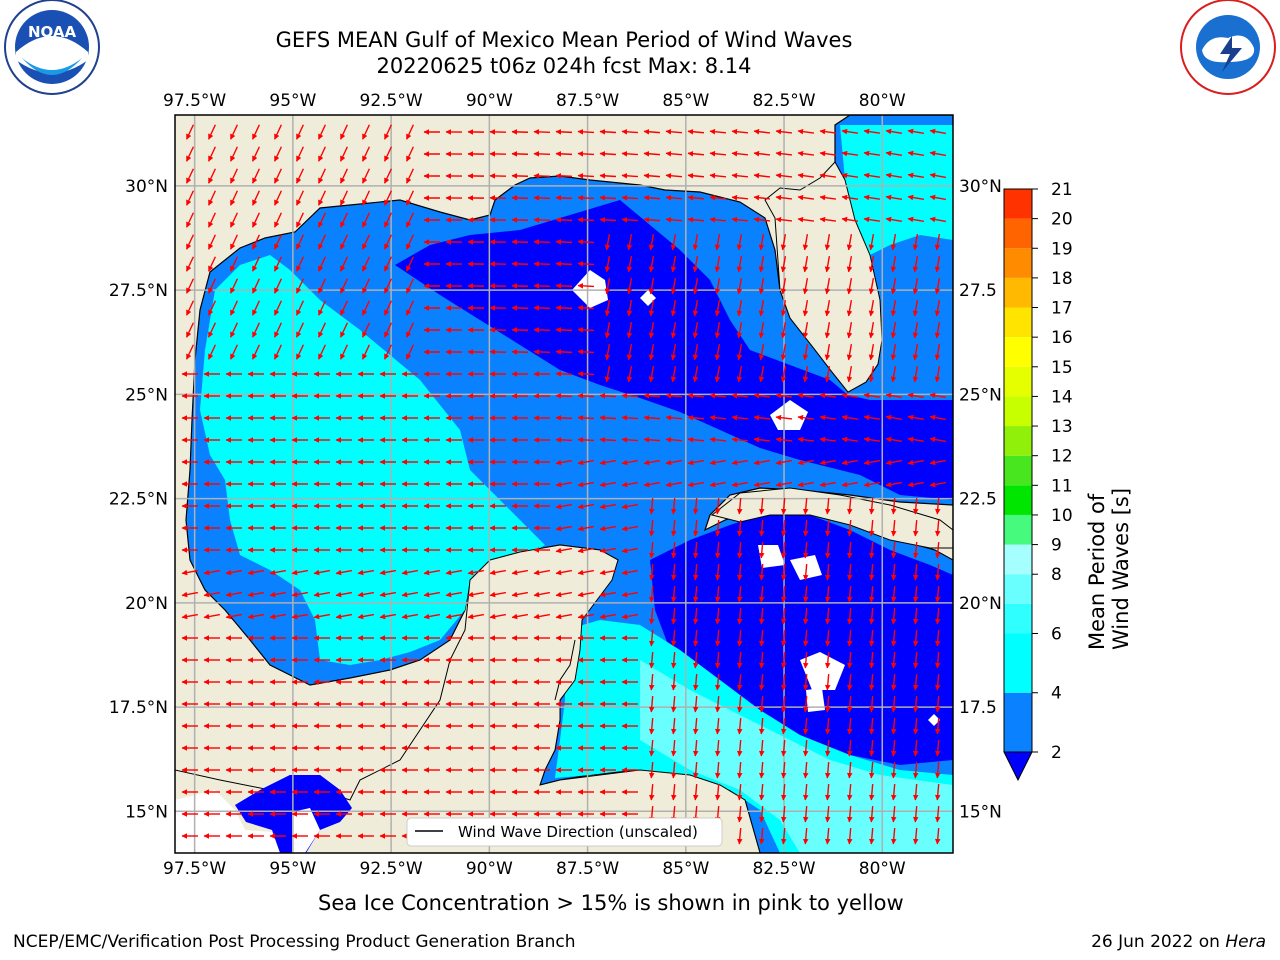 Image resolution: width=1280 pixels, height=960 pixels. I want to click on footer-date-text: 26 Jun 2022 on, so click(1158, 942).